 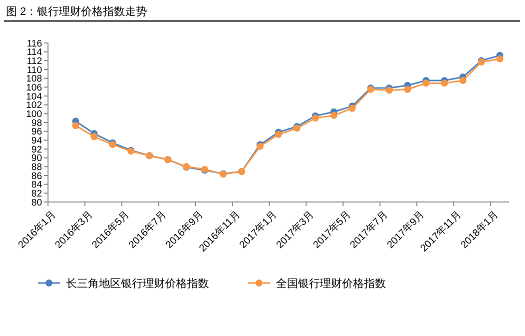 What do you see at coordinates (36, 150) in the screenshot?
I see `y-tick-label: 92` at bounding box center [36, 150].